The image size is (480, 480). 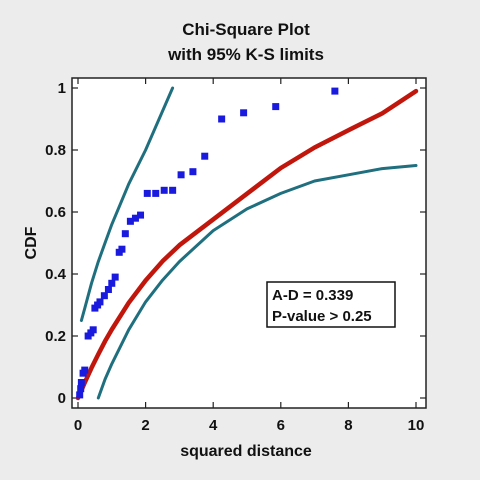 What do you see at coordinates (62, 398) in the screenshot?
I see `y-tick-label: 0` at bounding box center [62, 398].